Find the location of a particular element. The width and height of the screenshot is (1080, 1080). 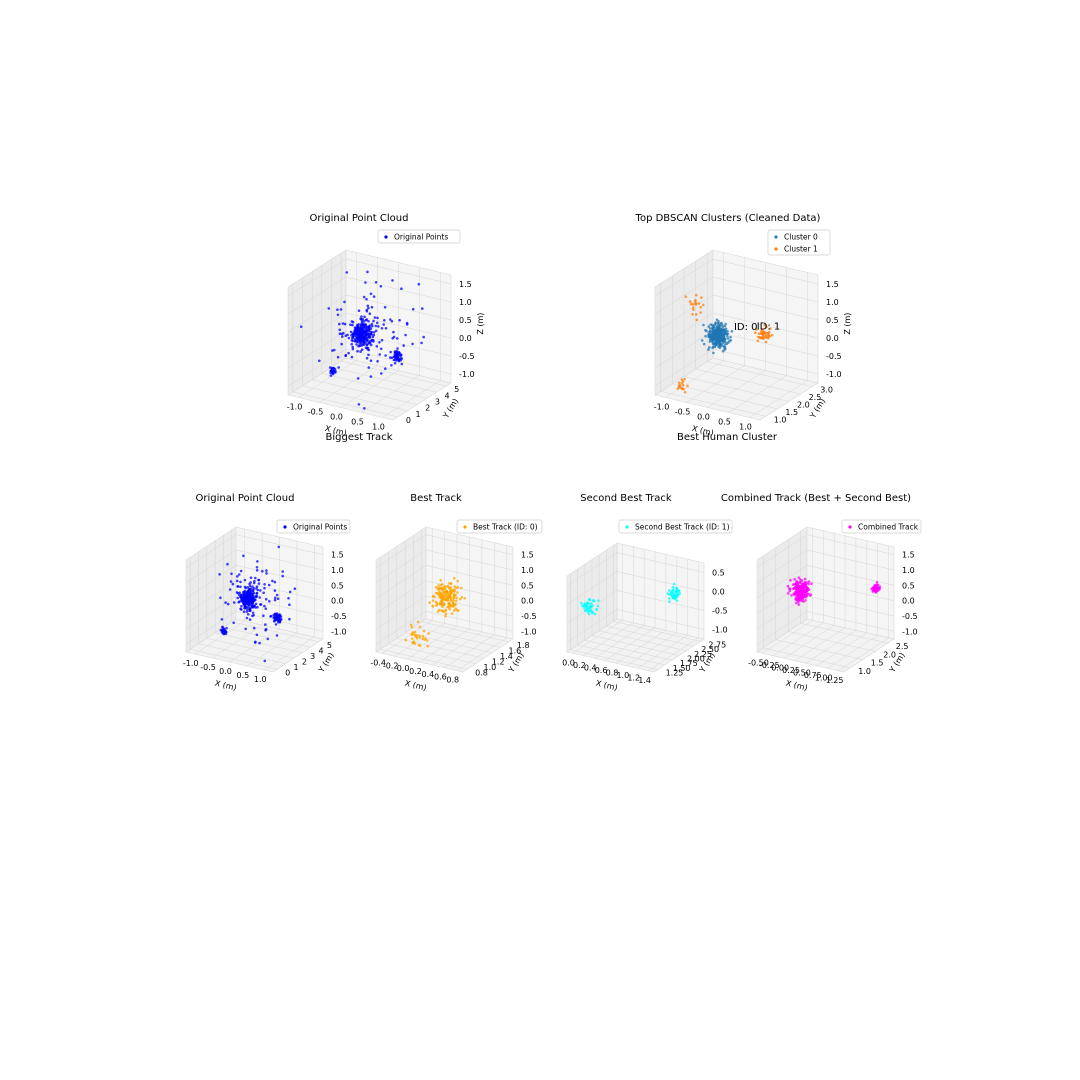

x-tick-label: 0.2 is located at coordinates (415, 671).